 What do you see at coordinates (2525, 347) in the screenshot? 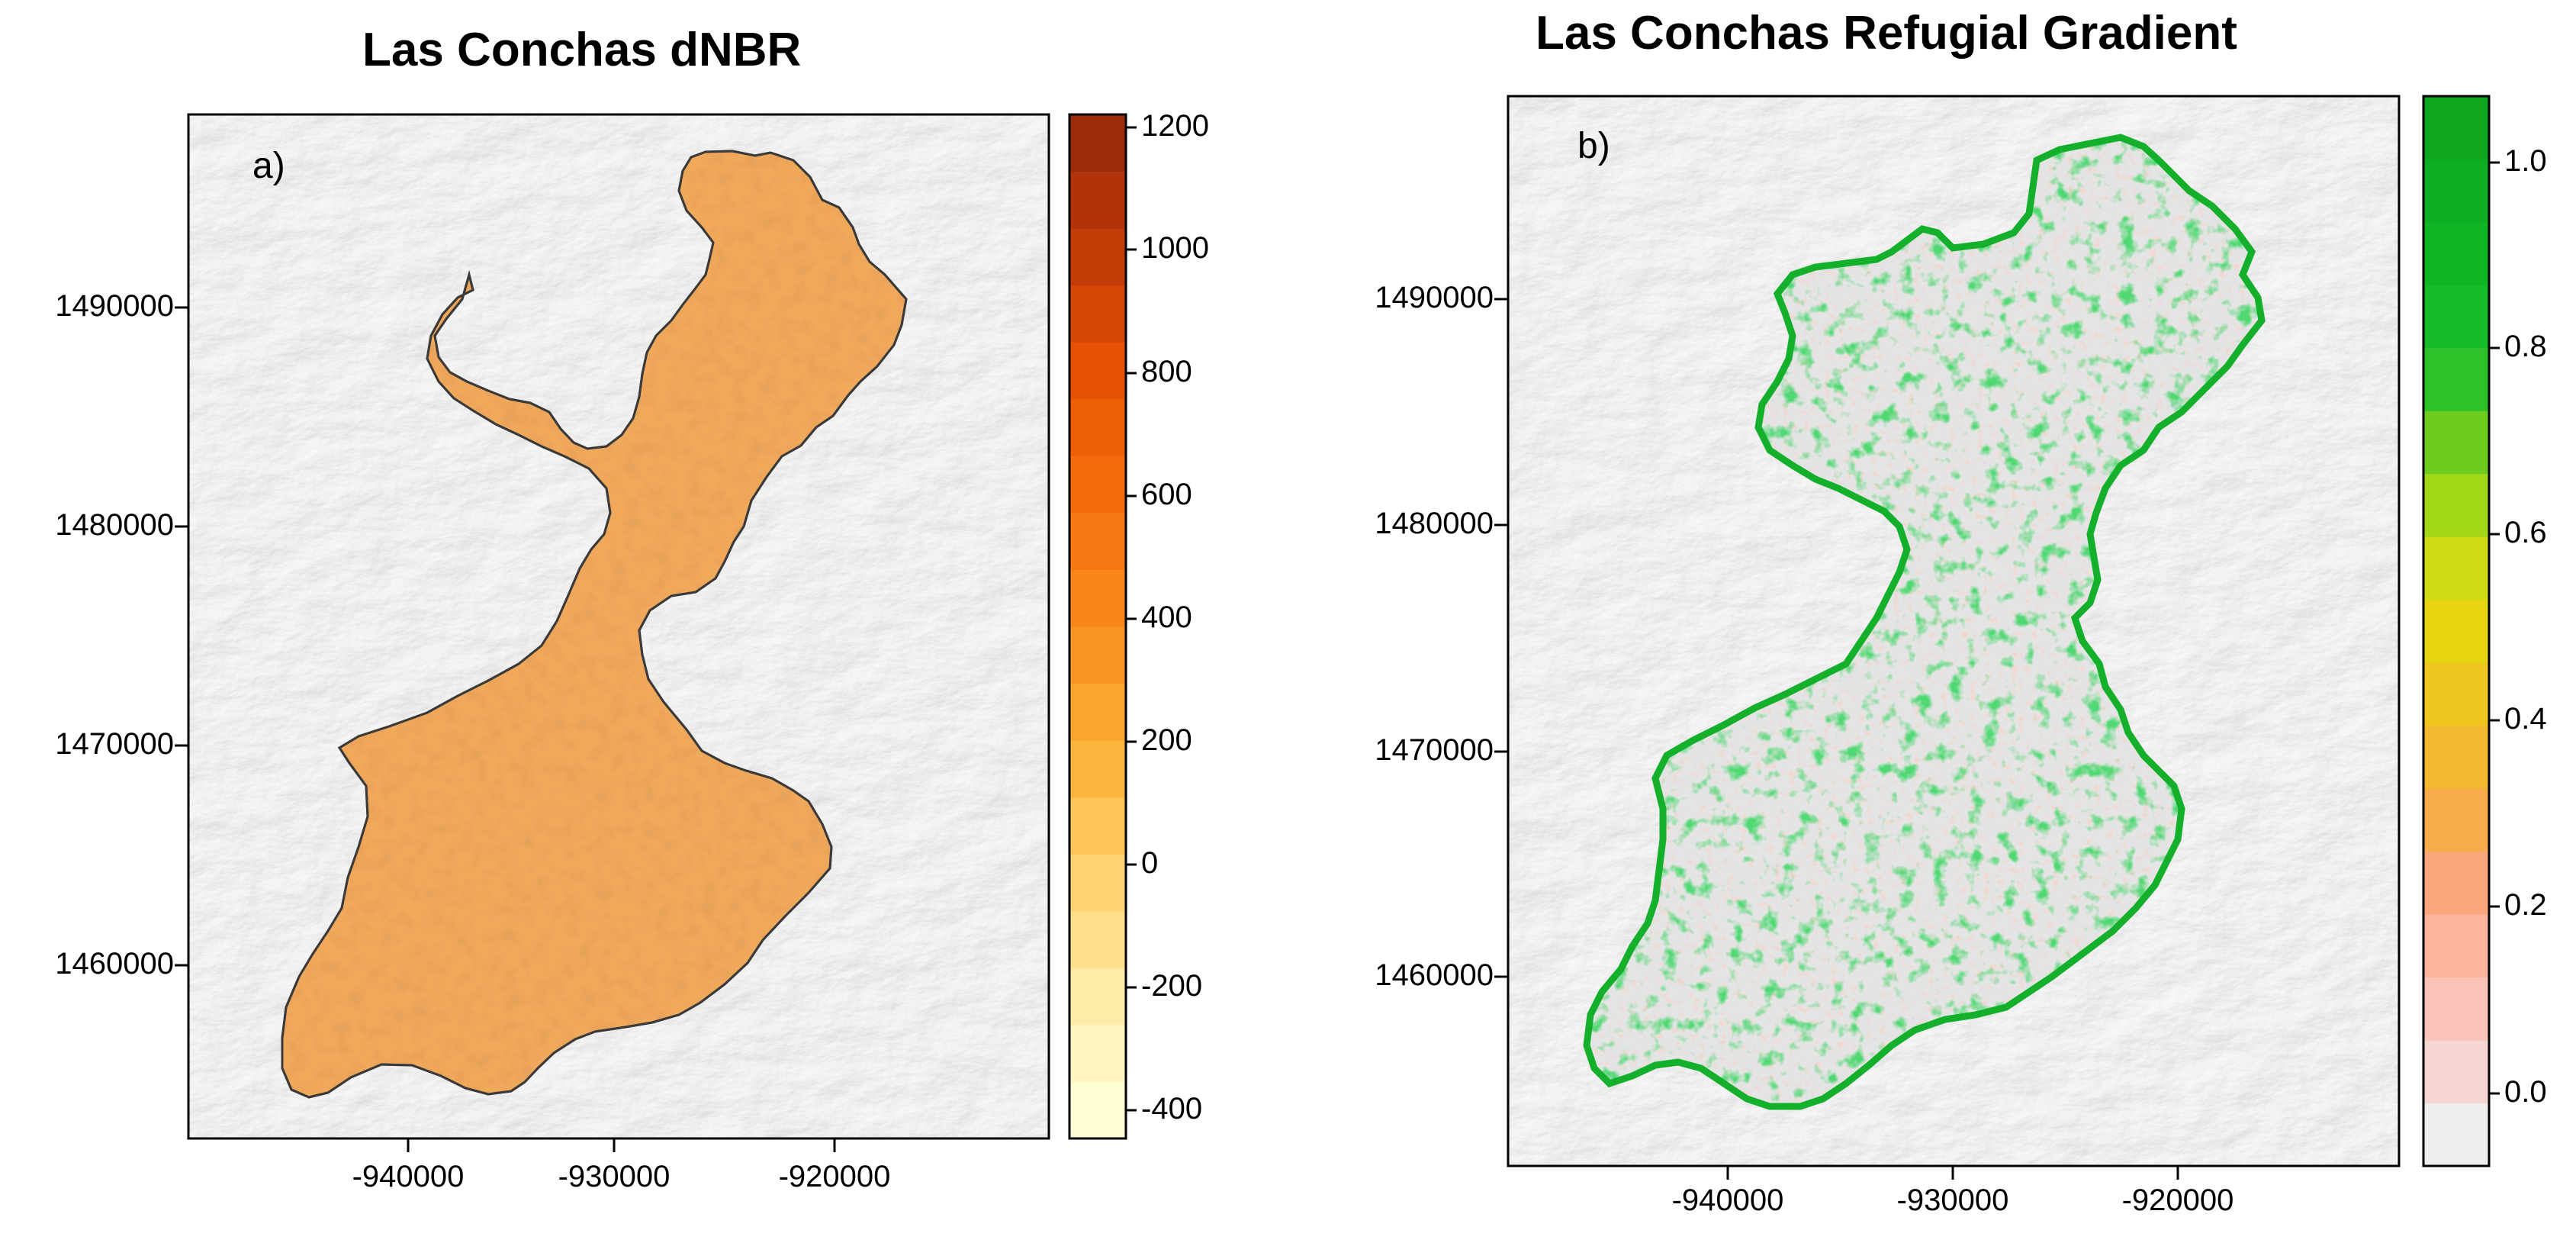
I see `legend-tick-label: 0.8` at bounding box center [2525, 347].